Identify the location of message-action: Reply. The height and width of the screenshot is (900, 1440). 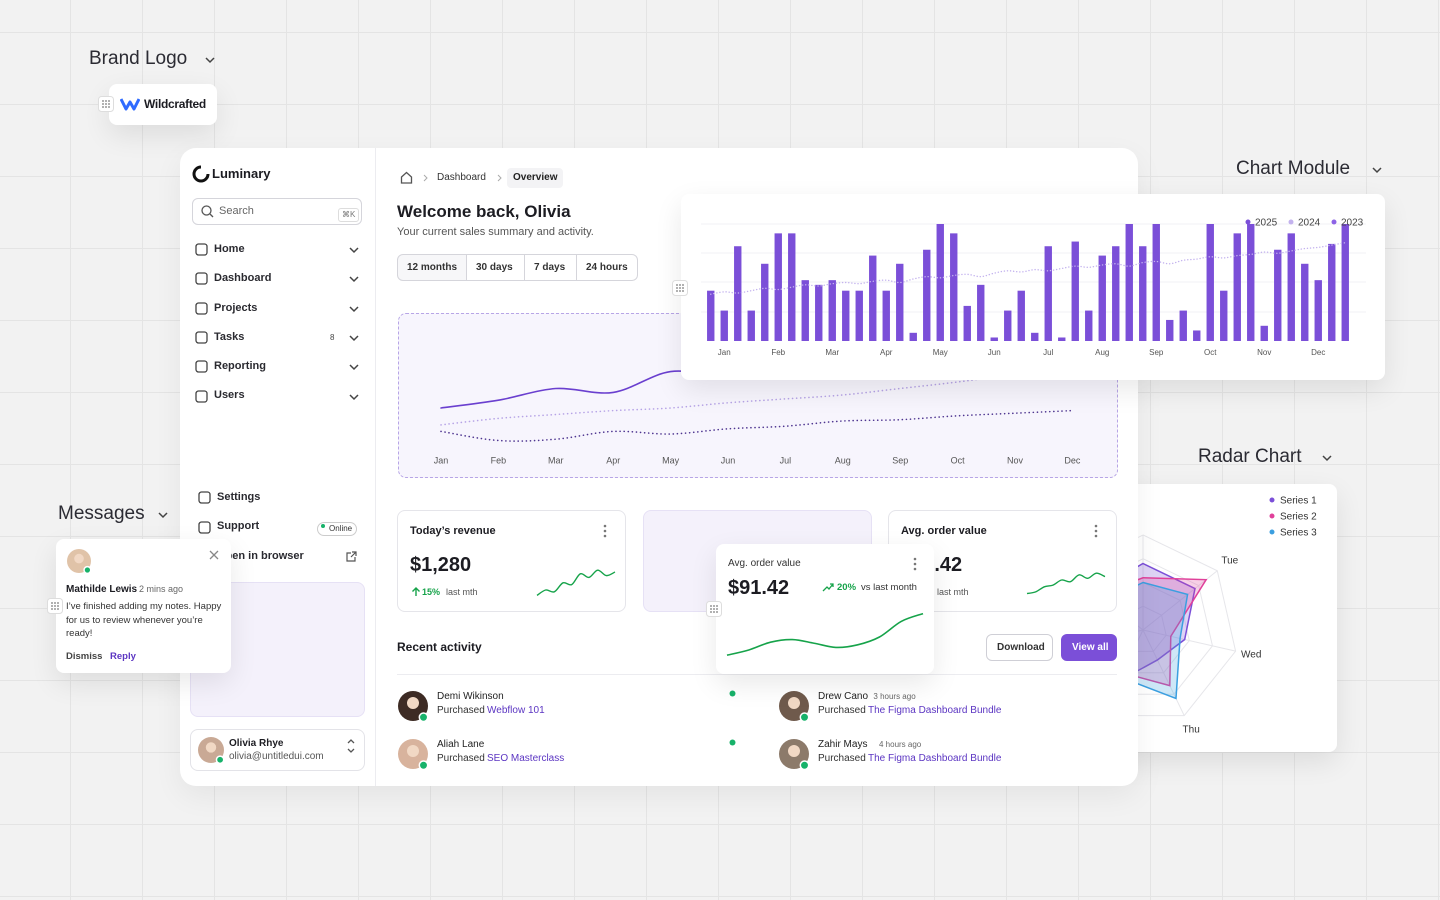
(123, 656).